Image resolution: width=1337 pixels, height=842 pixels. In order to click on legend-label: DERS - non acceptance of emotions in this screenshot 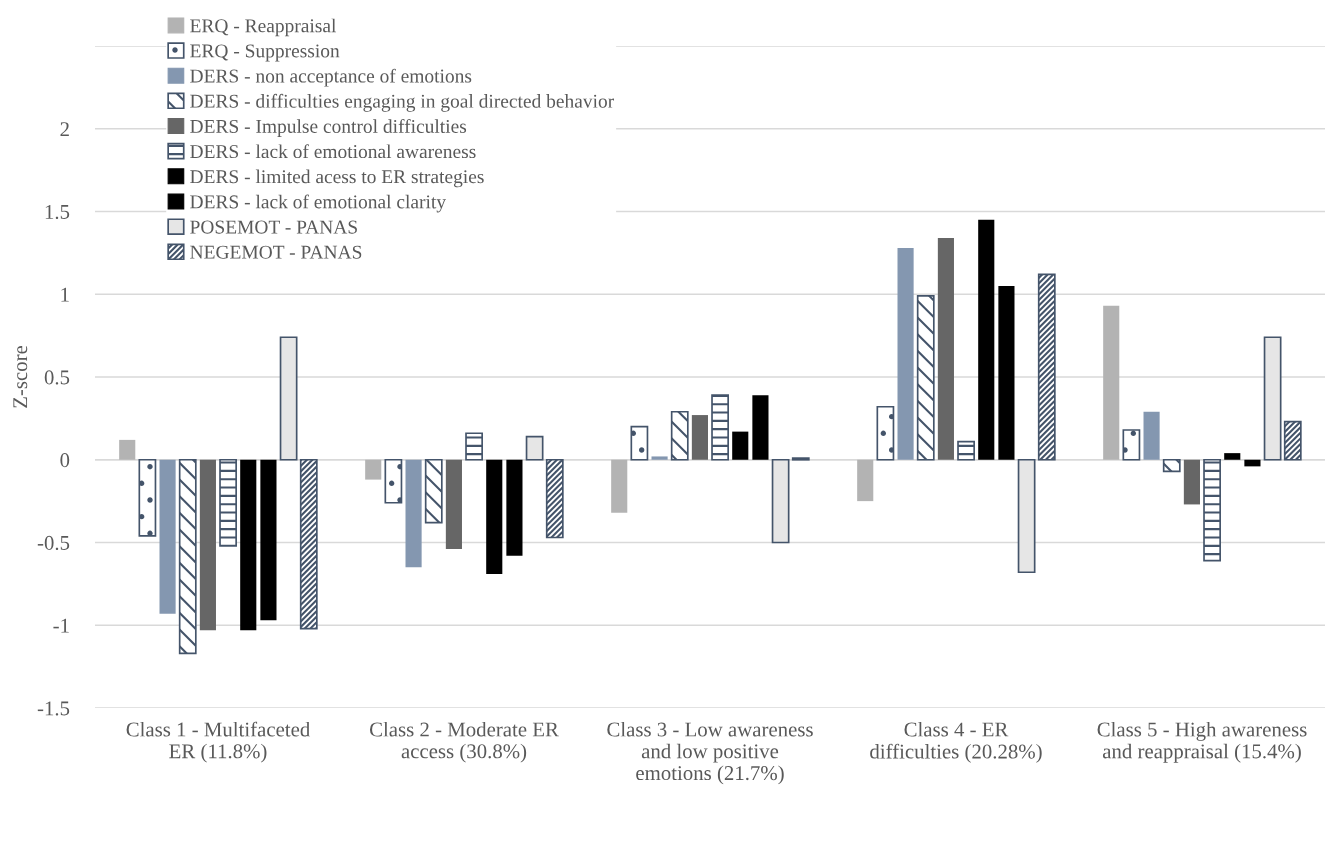, I will do `click(331, 77)`.